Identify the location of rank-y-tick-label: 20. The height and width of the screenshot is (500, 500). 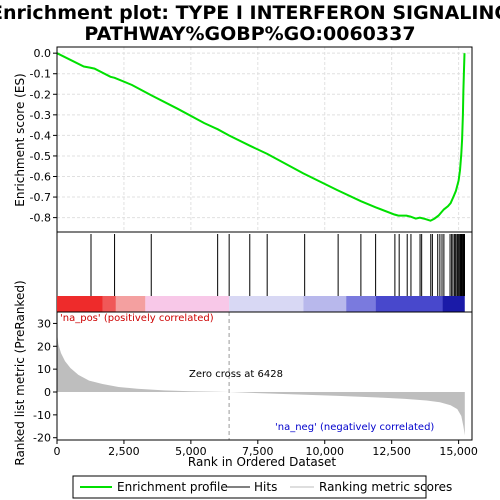
(44, 346).